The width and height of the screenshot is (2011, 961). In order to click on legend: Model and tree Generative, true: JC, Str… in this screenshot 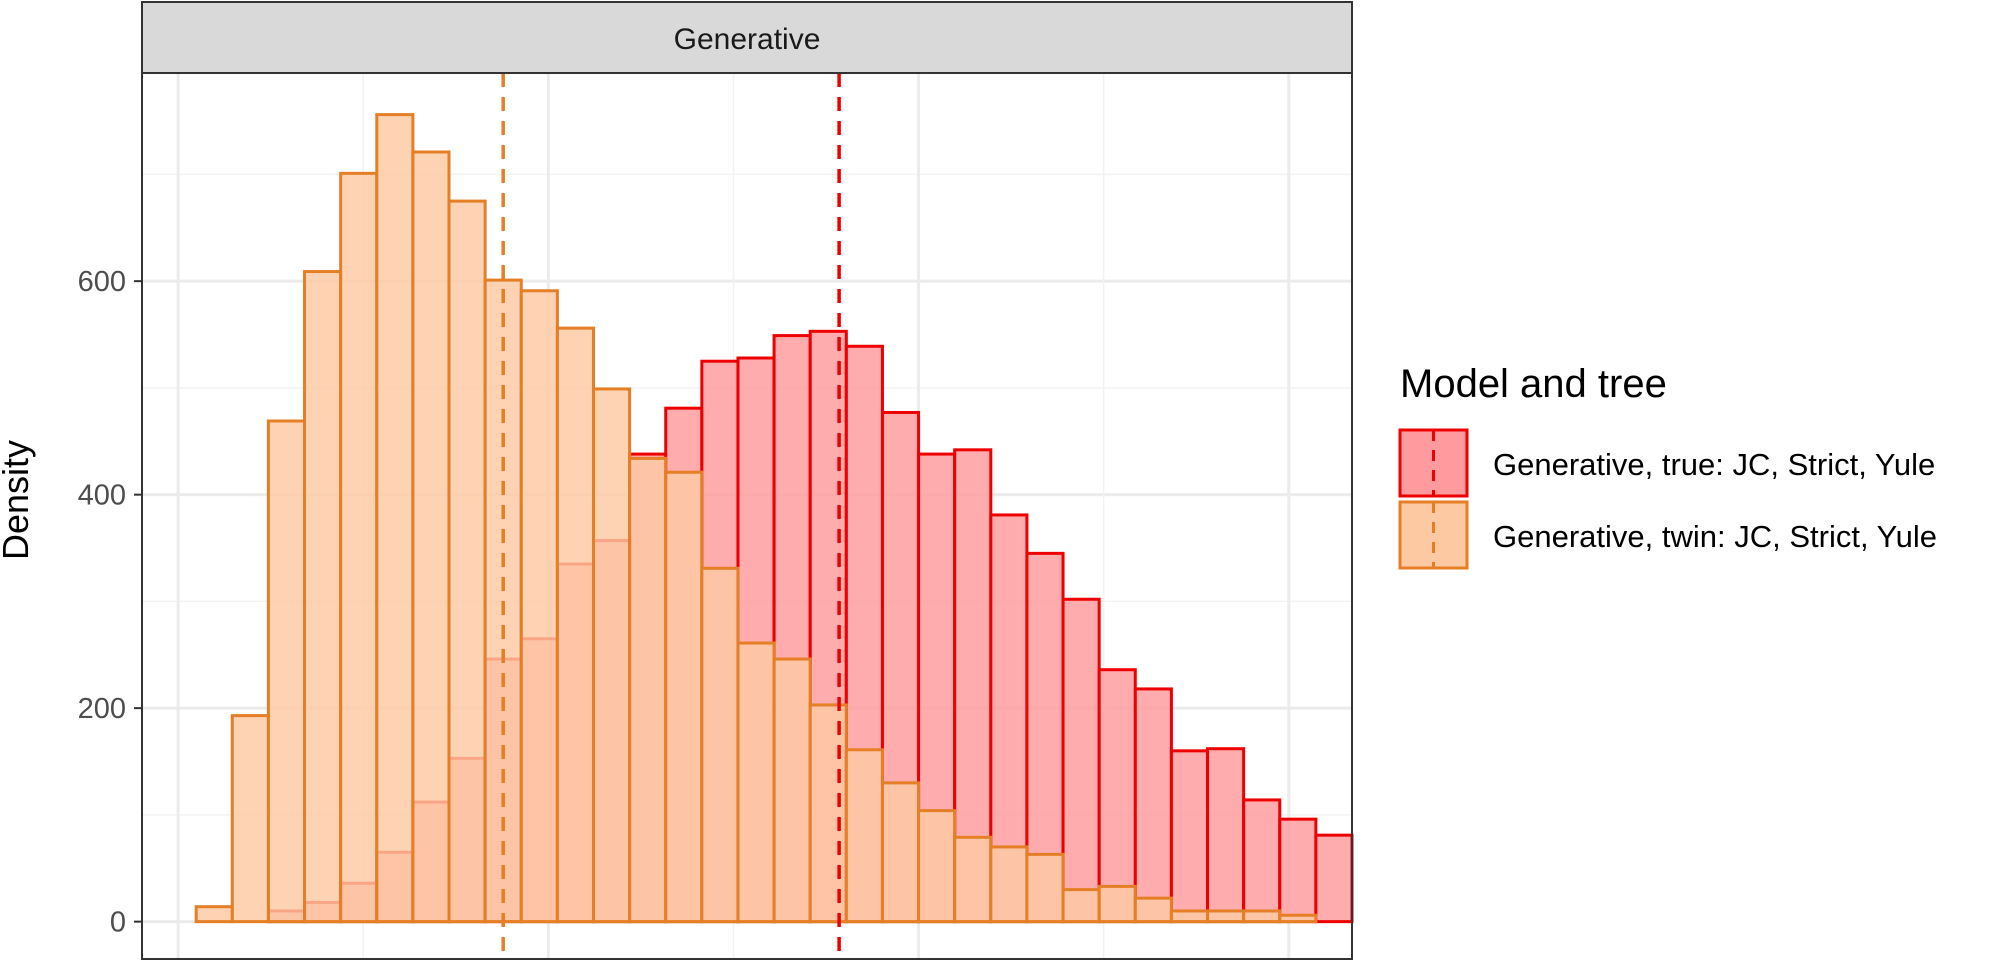, I will do `click(1667, 466)`.